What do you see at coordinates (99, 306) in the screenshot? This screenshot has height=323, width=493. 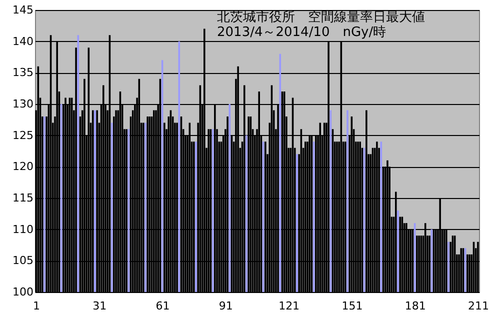 I see `x-tick-label: 31` at bounding box center [99, 306].